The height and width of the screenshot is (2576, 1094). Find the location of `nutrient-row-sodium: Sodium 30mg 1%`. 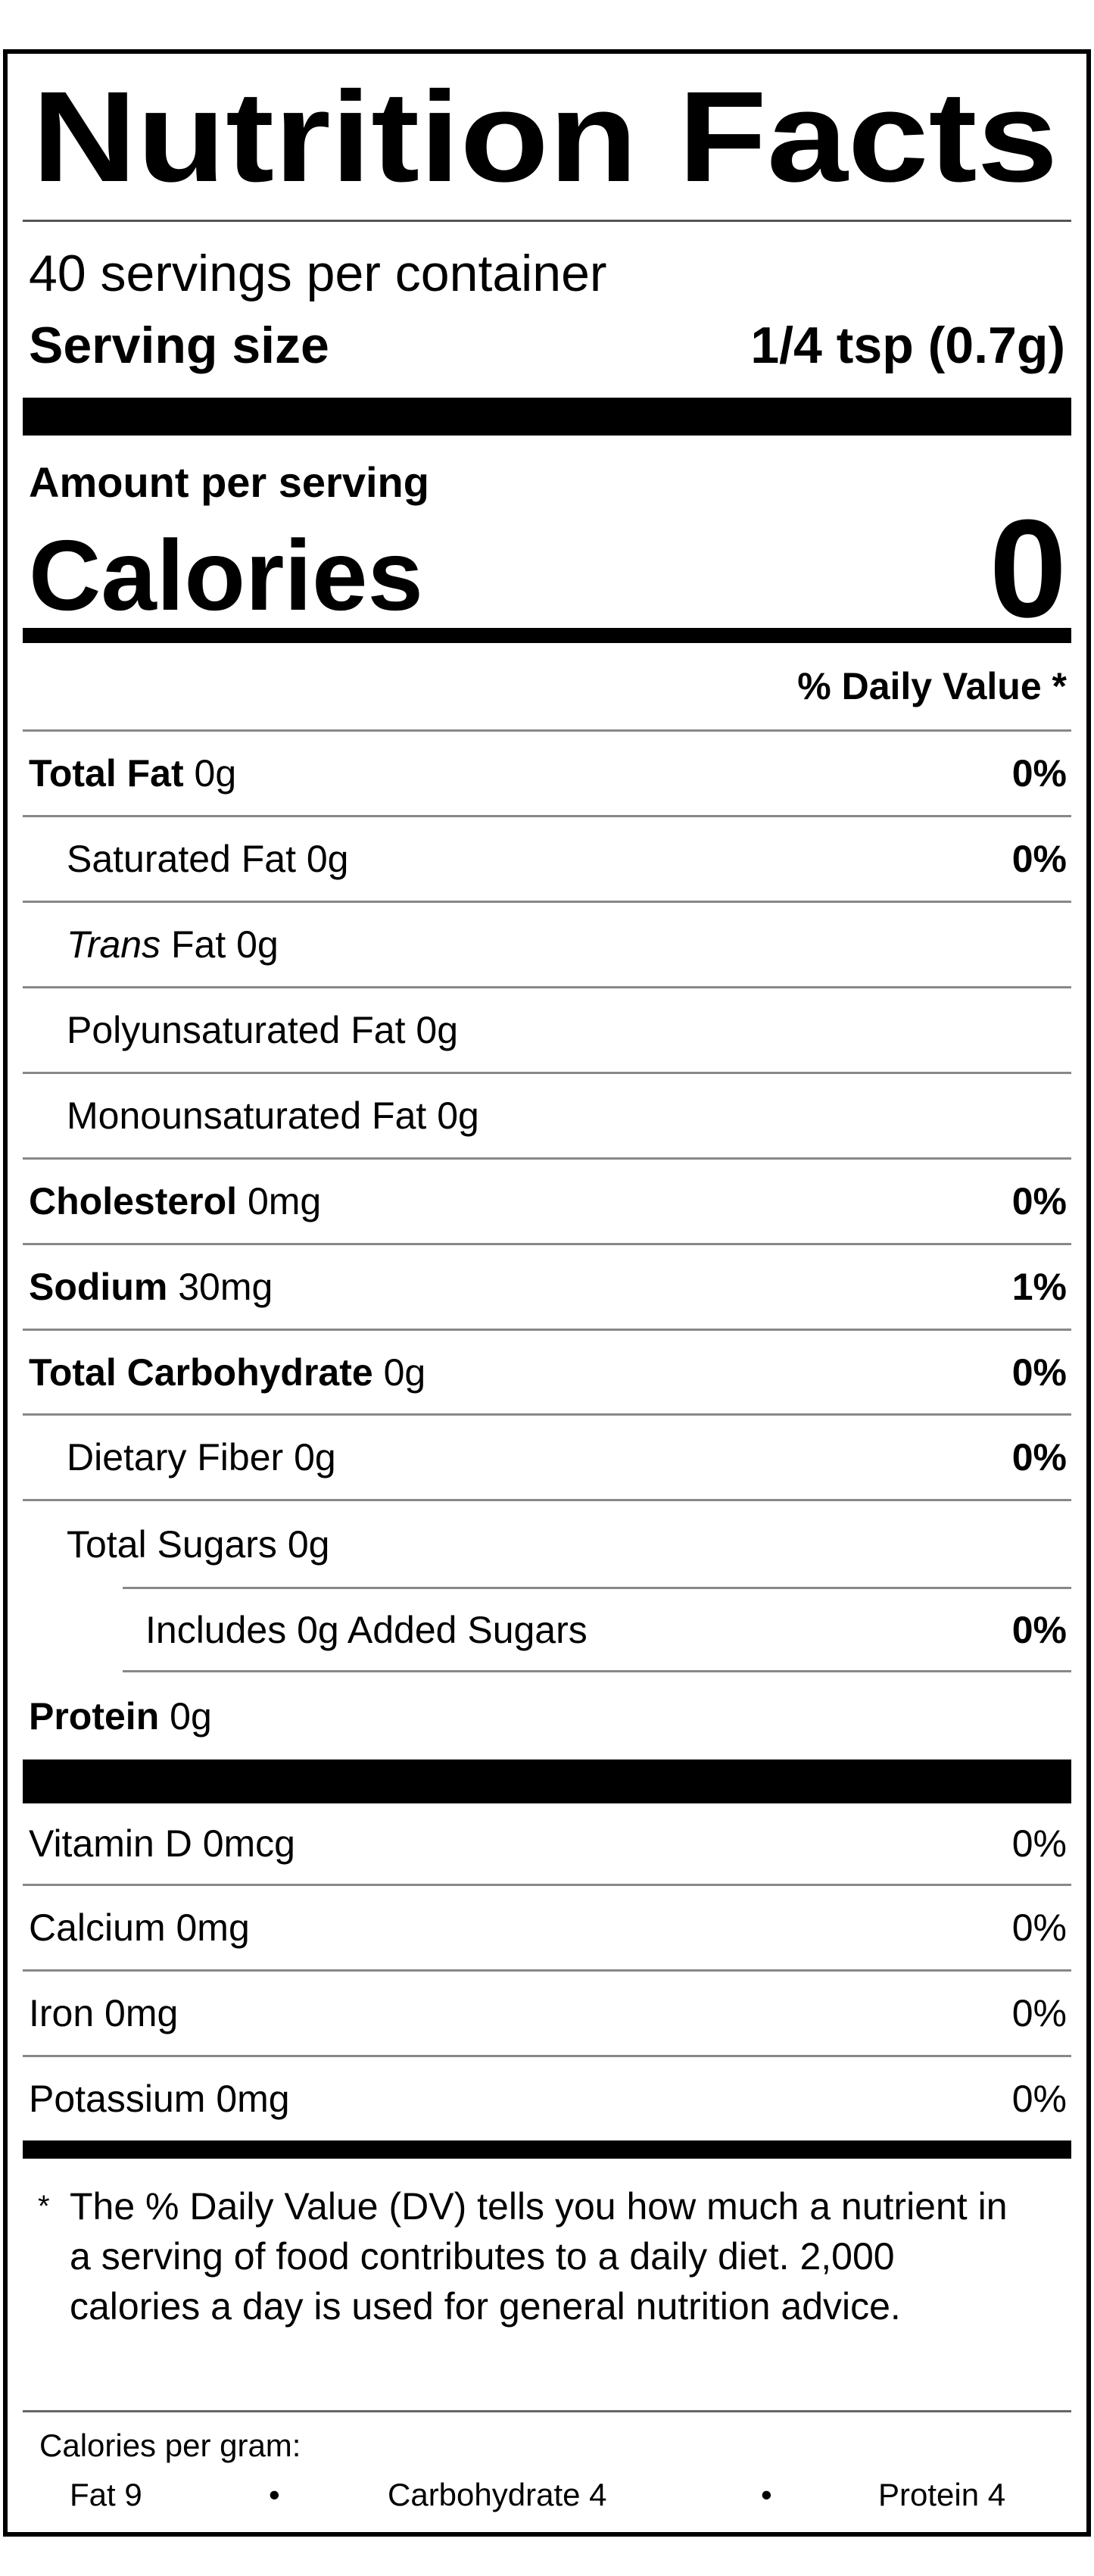

nutrient-row-sodium: Sodium 30mg 1% is located at coordinates (547, 1288).